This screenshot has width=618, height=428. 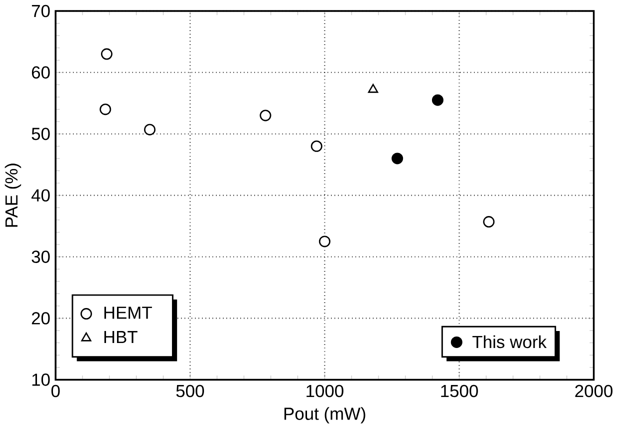 I want to click on legend-label: This work, so click(x=509, y=341).